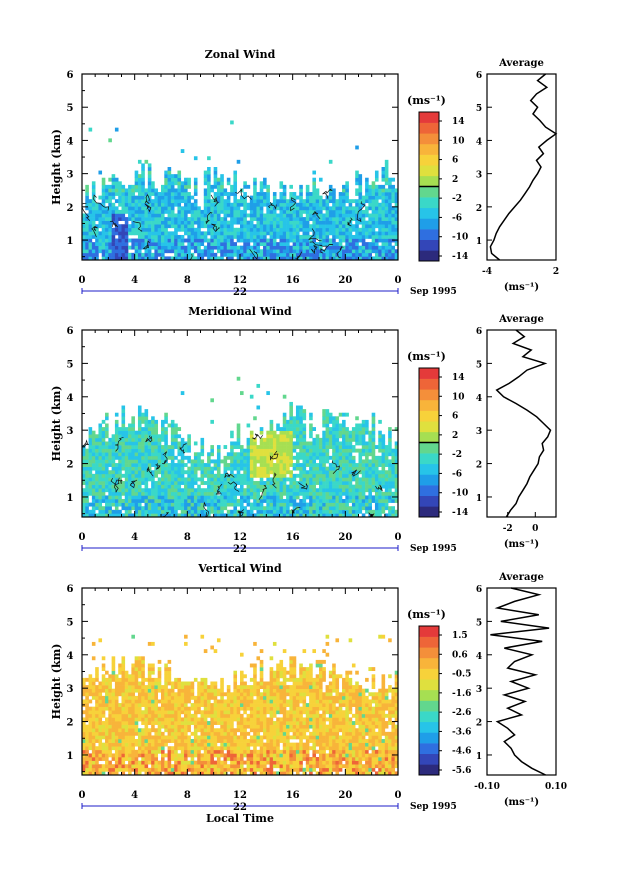 The width and height of the screenshot is (618, 873). What do you see at coordinates (479, 209) in the screenshot?
I see `average-y-tick-label: 2` at bounding box center [479, 209].